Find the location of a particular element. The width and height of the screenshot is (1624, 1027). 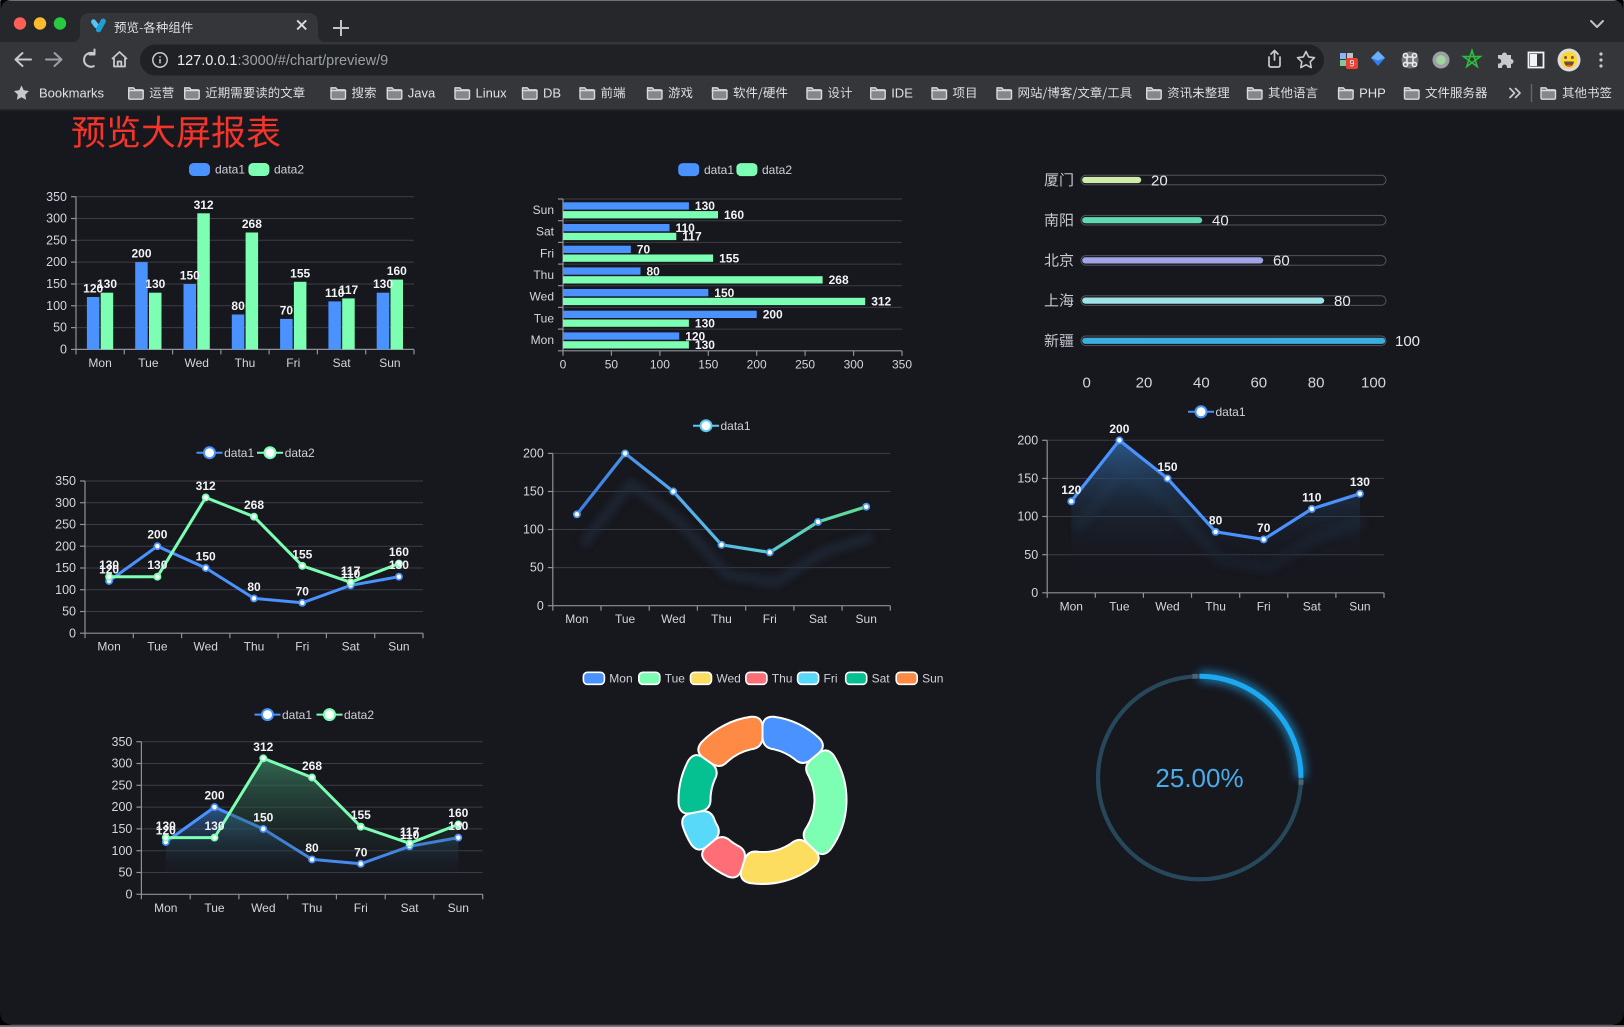

svg-text: IDE is located at coordinates (902, 93).